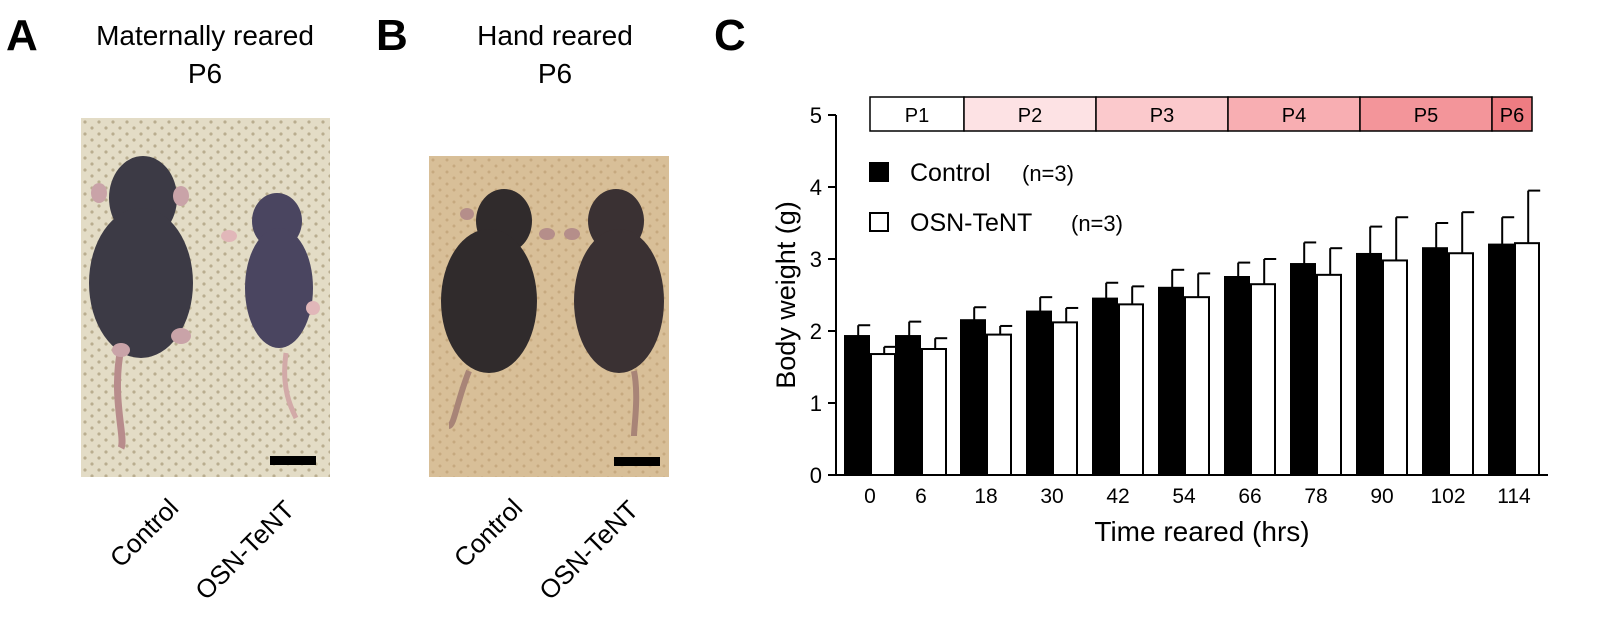 This screenshot has height=630, width=1604. I want to click on y-tick-label-0: 0, so click(816, 475).